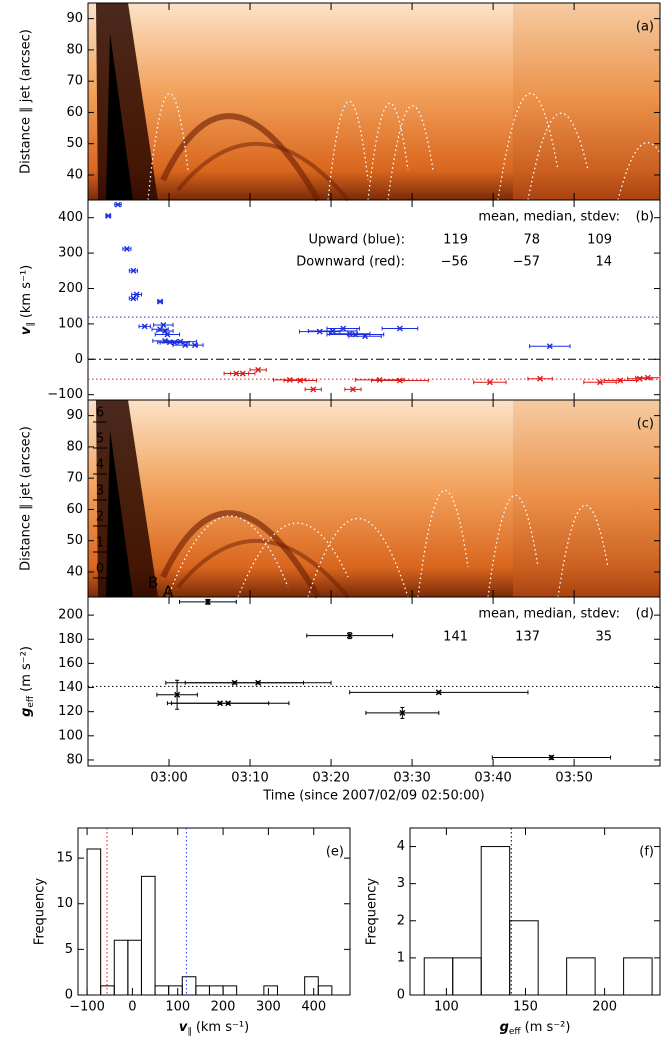 Image resolution: width=663 pixels, height=1042 pixels. What do you see at coordinates (119, 513) in the screenshot?
I see `jet-spire-core` at bounding box center [119, 513].